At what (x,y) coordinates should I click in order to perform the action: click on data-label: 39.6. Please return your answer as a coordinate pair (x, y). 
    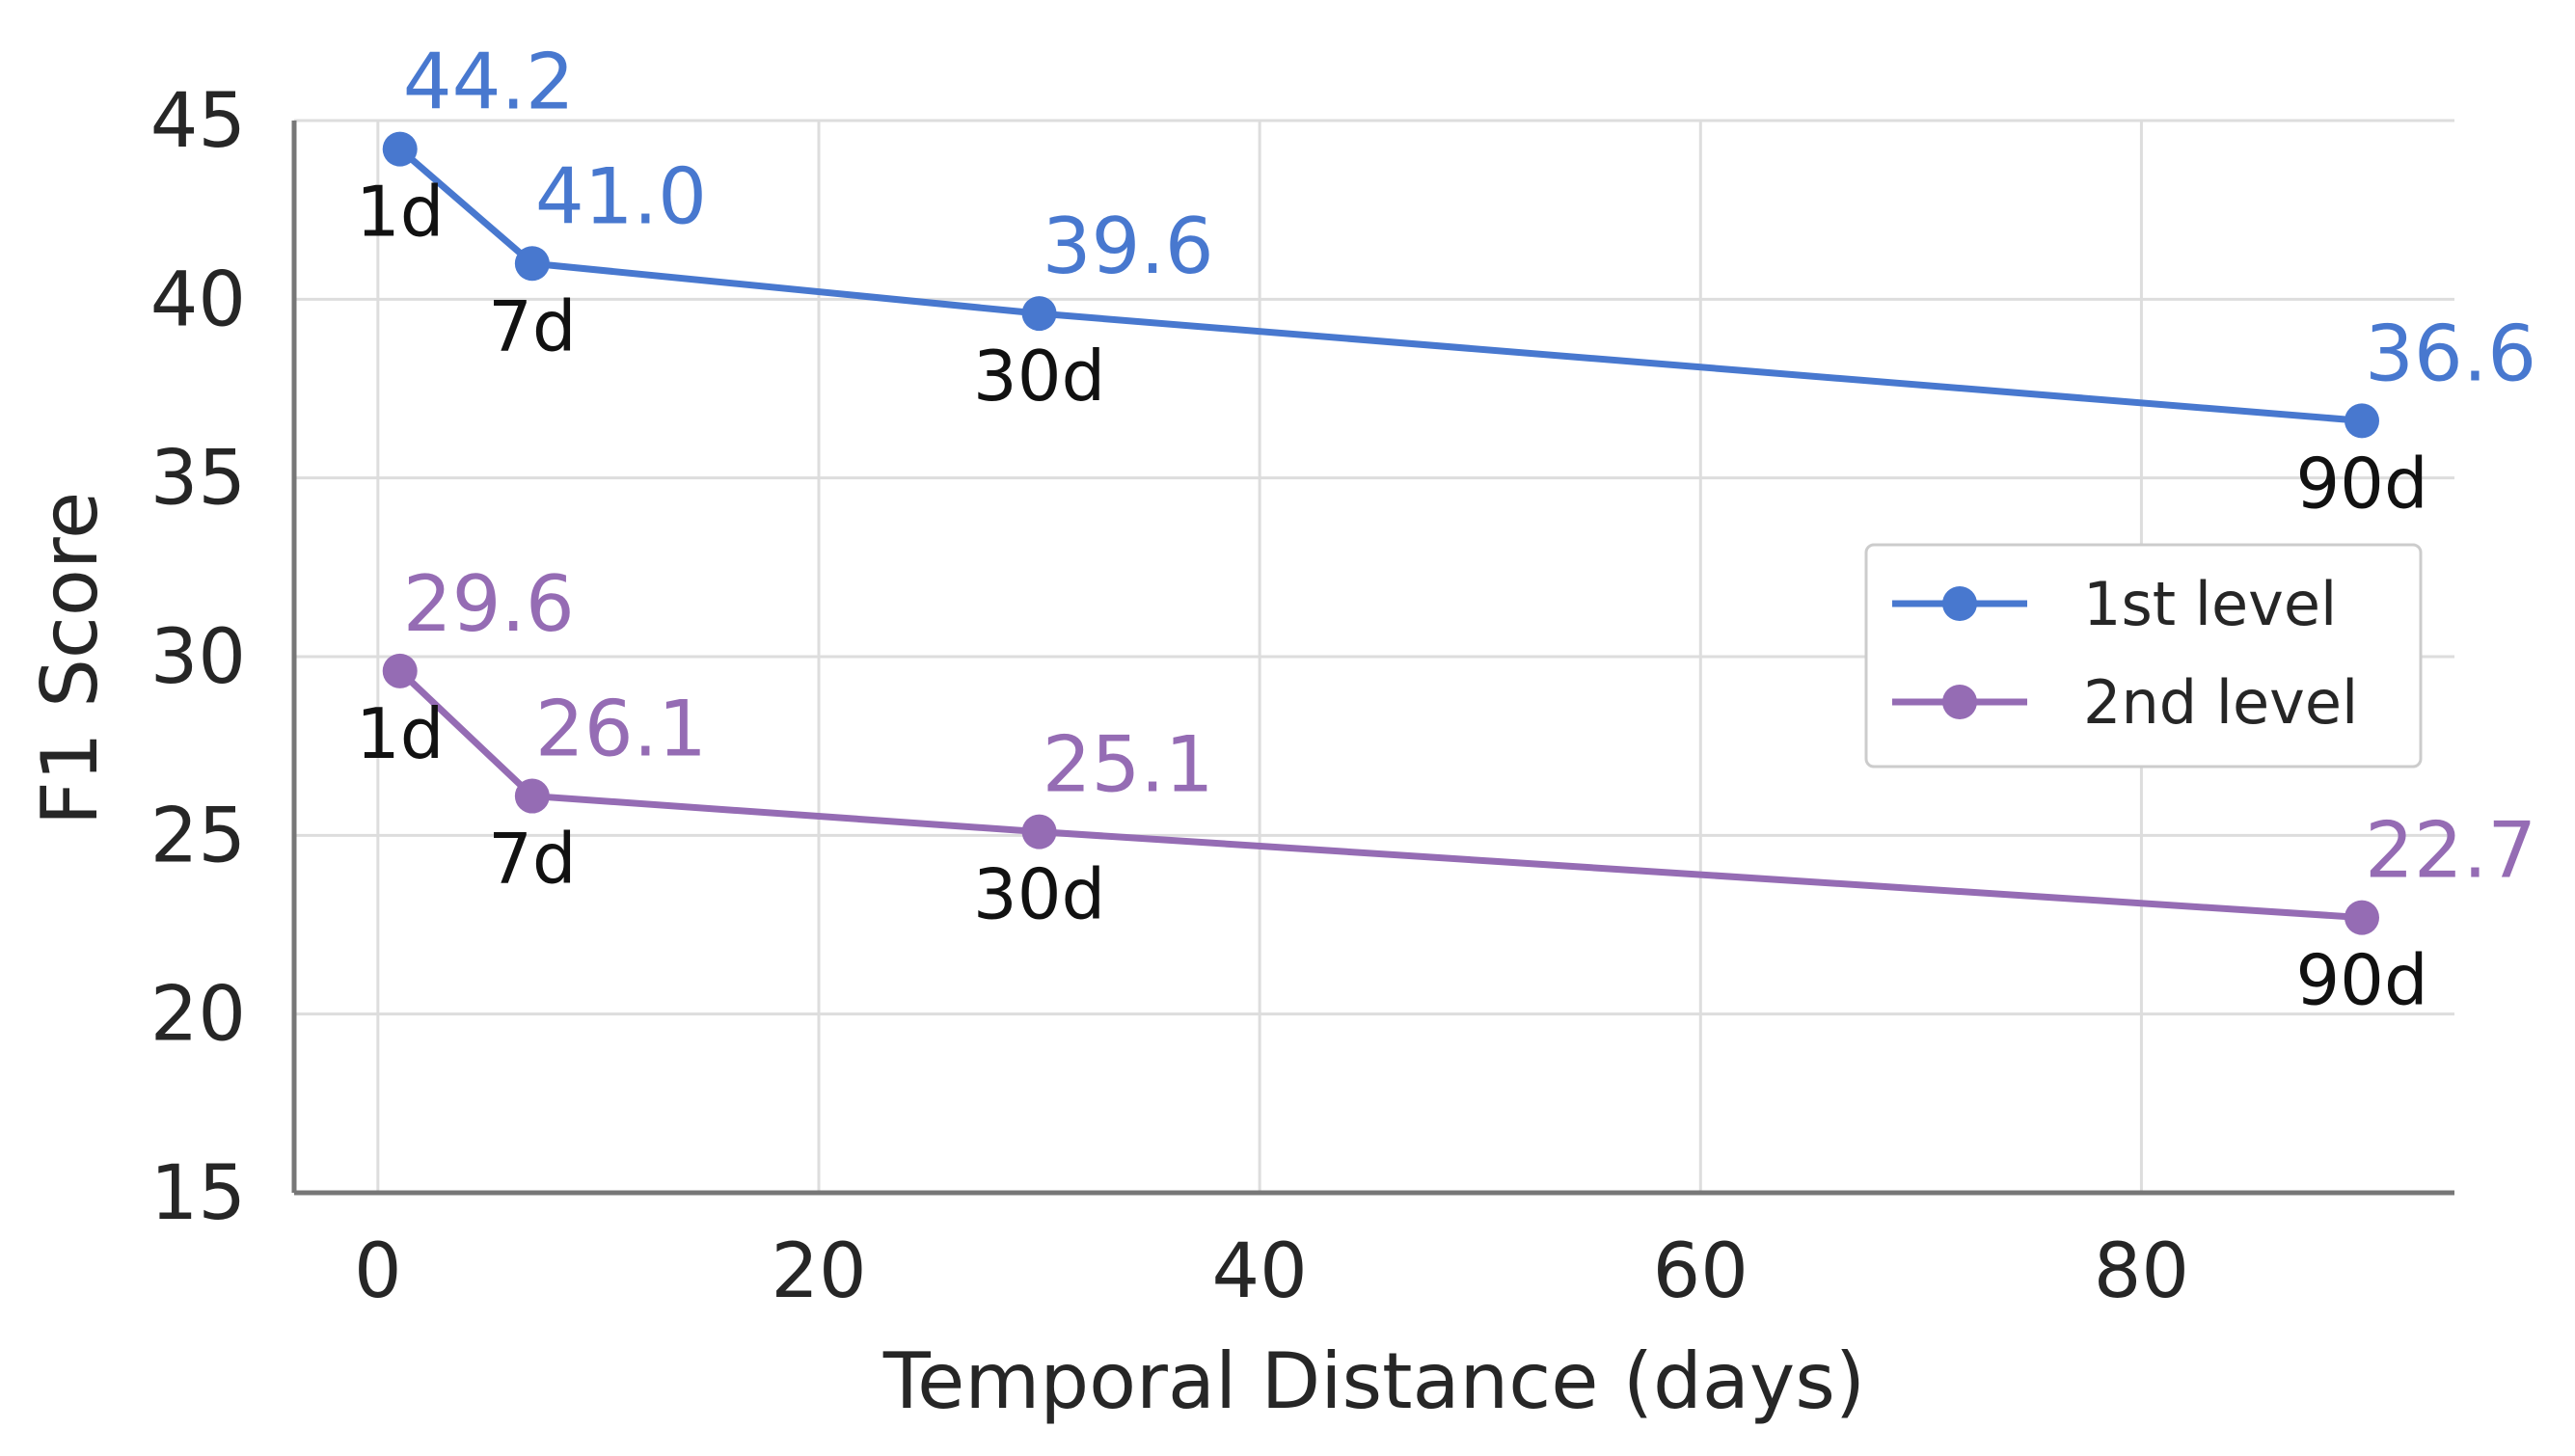
    Looking at the image, I should click on (1128, 247).